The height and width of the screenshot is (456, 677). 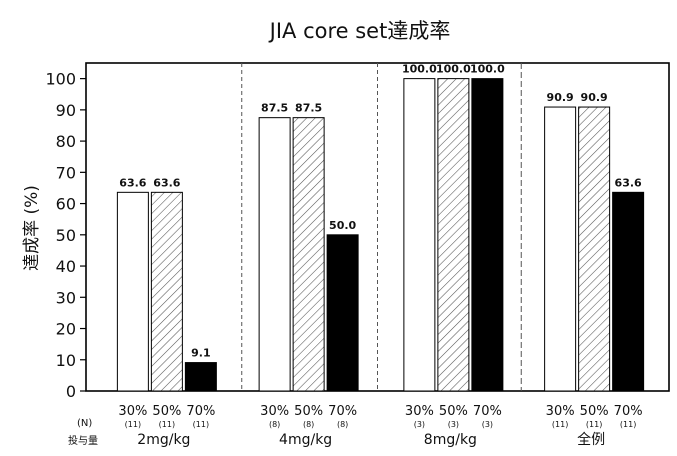 I want to click on y-tick-label: 10, so click(x=66, y=360).